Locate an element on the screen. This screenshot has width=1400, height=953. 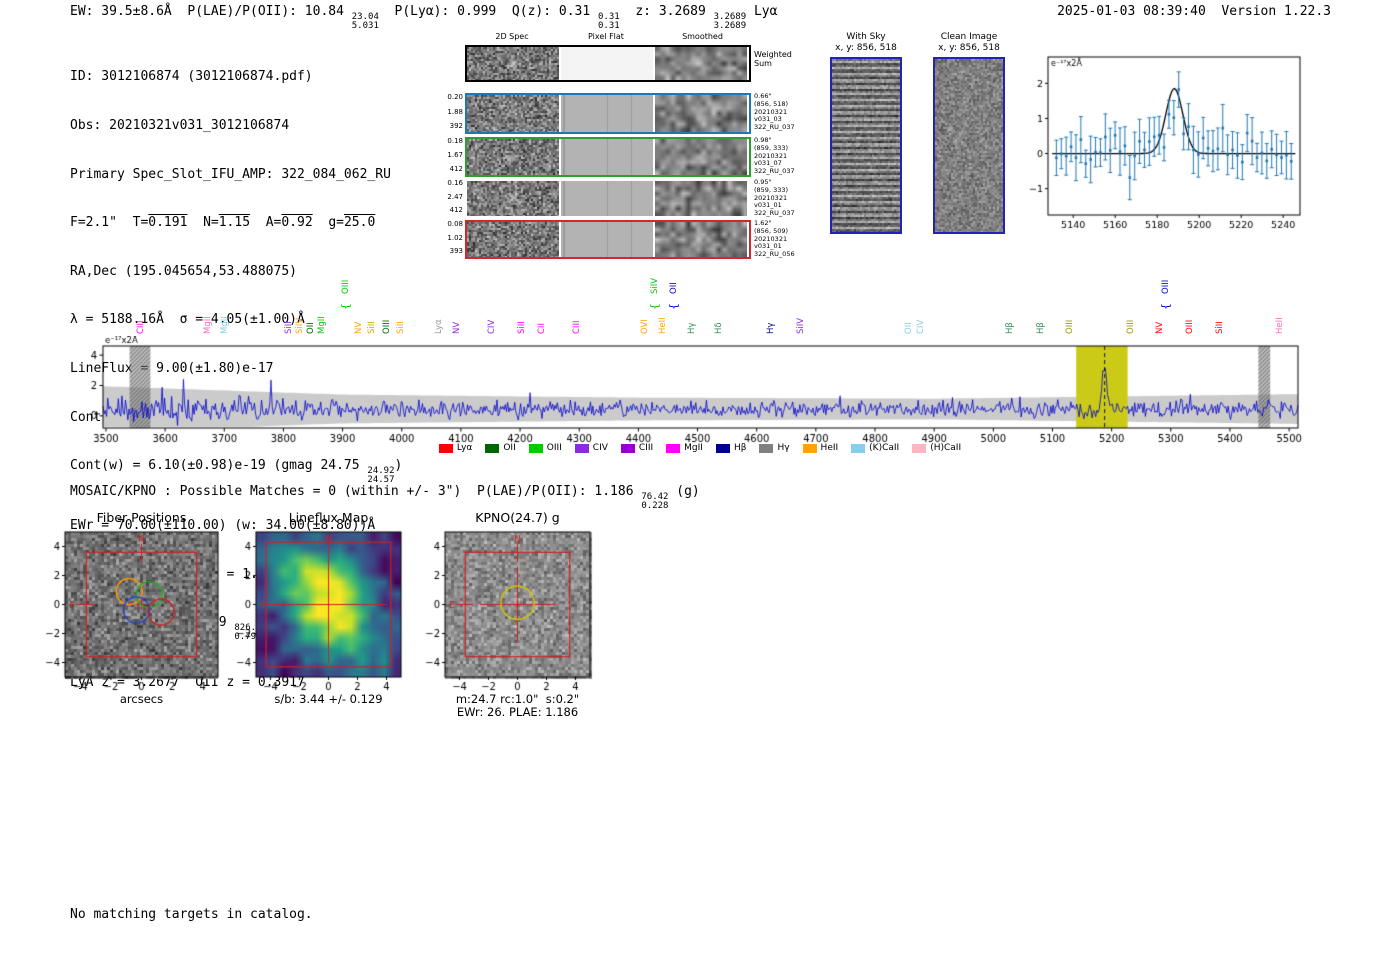
row2-scale-labels: 0.18 1.67 412 is located at coordinates (455, 155).